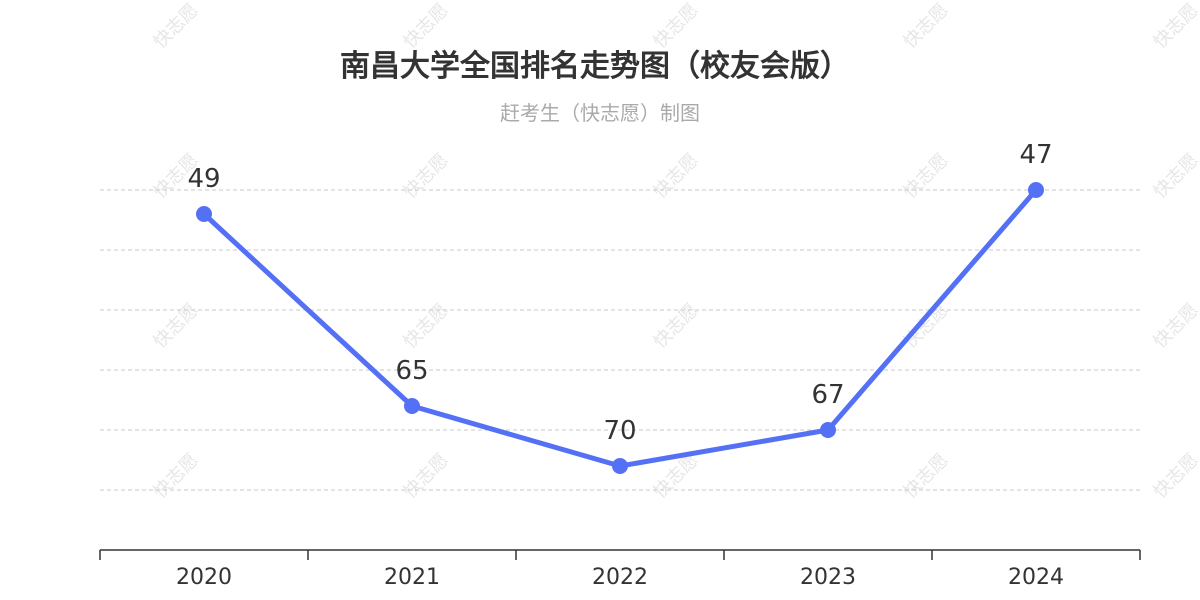  What do you see at coordinates (412, 577) in the screenshot?
I see `x-tick-label: 2021` at bounding box center [412, 577].